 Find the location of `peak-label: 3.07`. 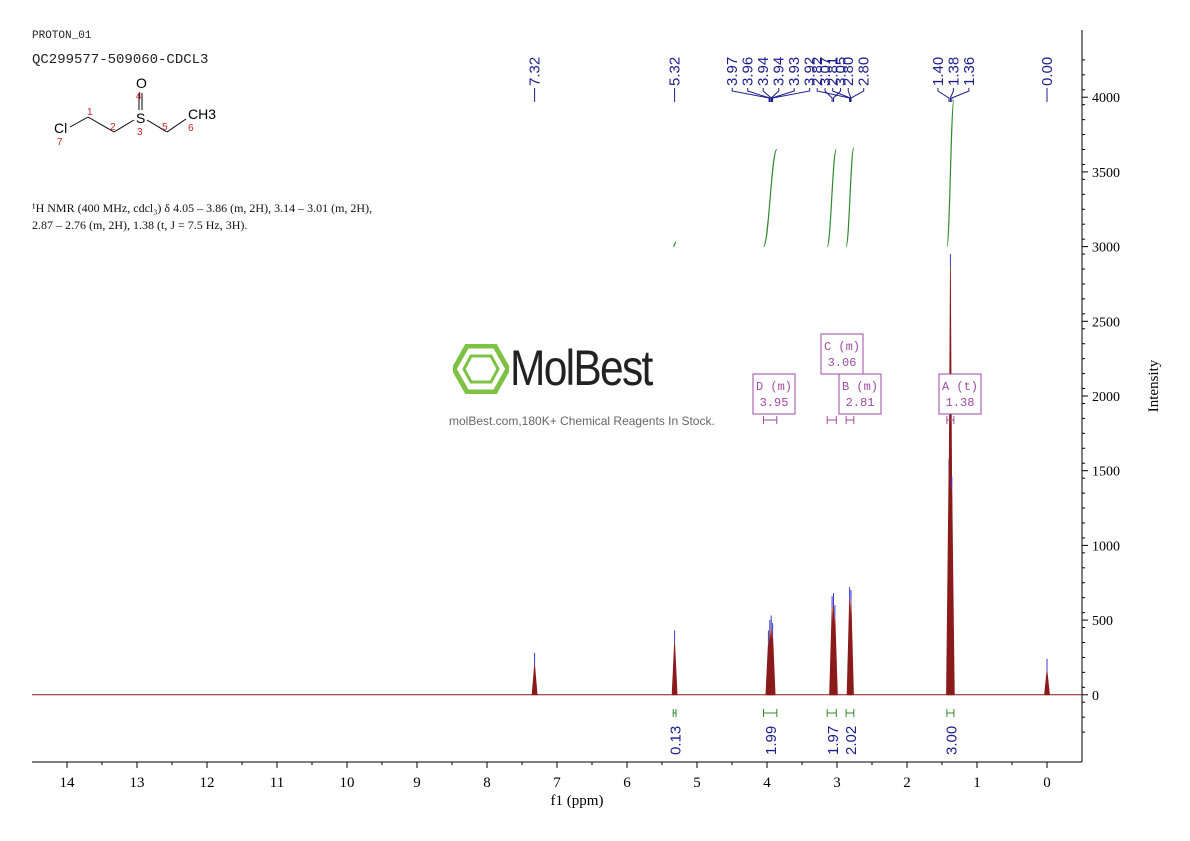

peak-label: 3.07 is located at coordinates (825, 71).